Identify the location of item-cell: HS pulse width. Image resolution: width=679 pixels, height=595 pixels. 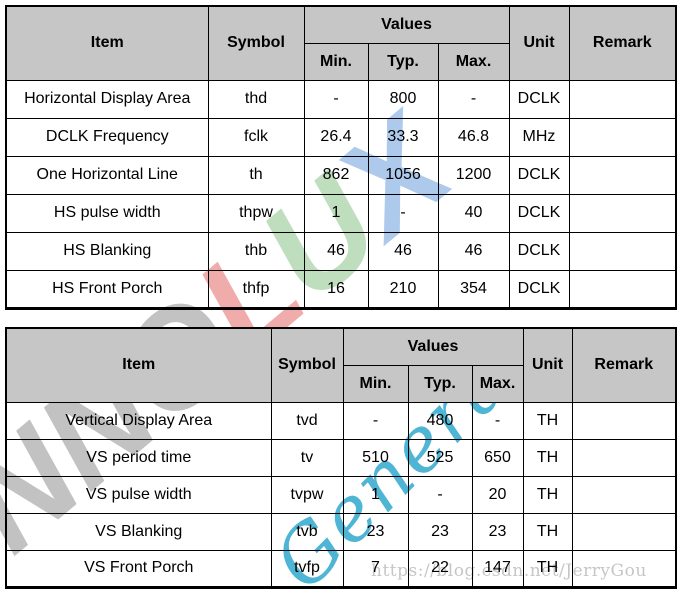
(107, 213).